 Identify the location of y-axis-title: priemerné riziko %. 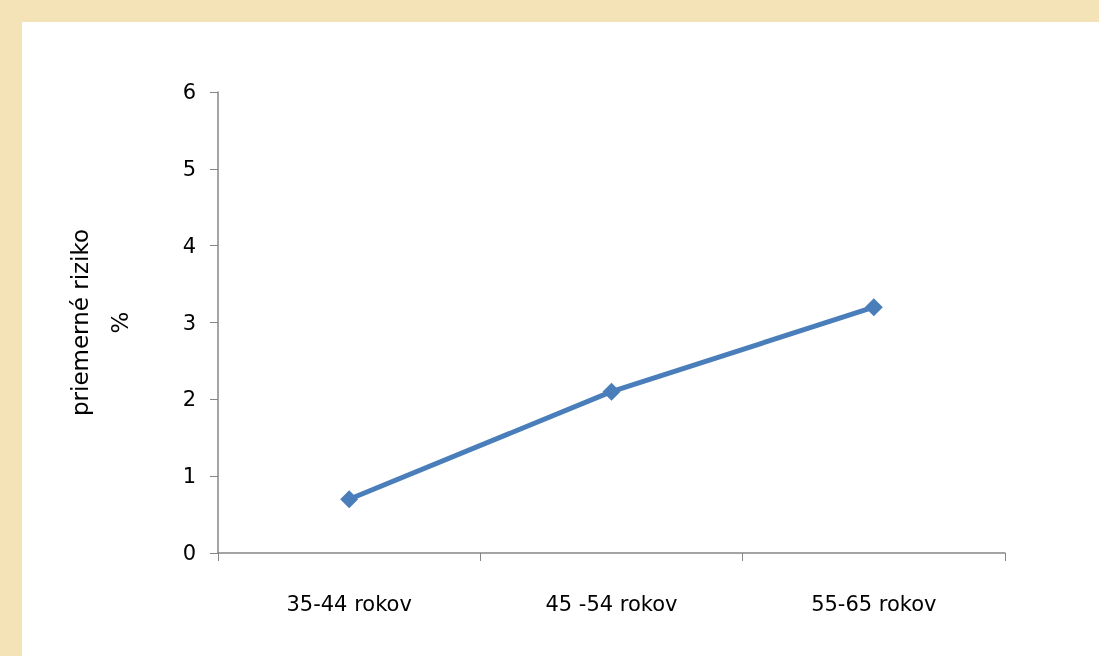
(100, 322).